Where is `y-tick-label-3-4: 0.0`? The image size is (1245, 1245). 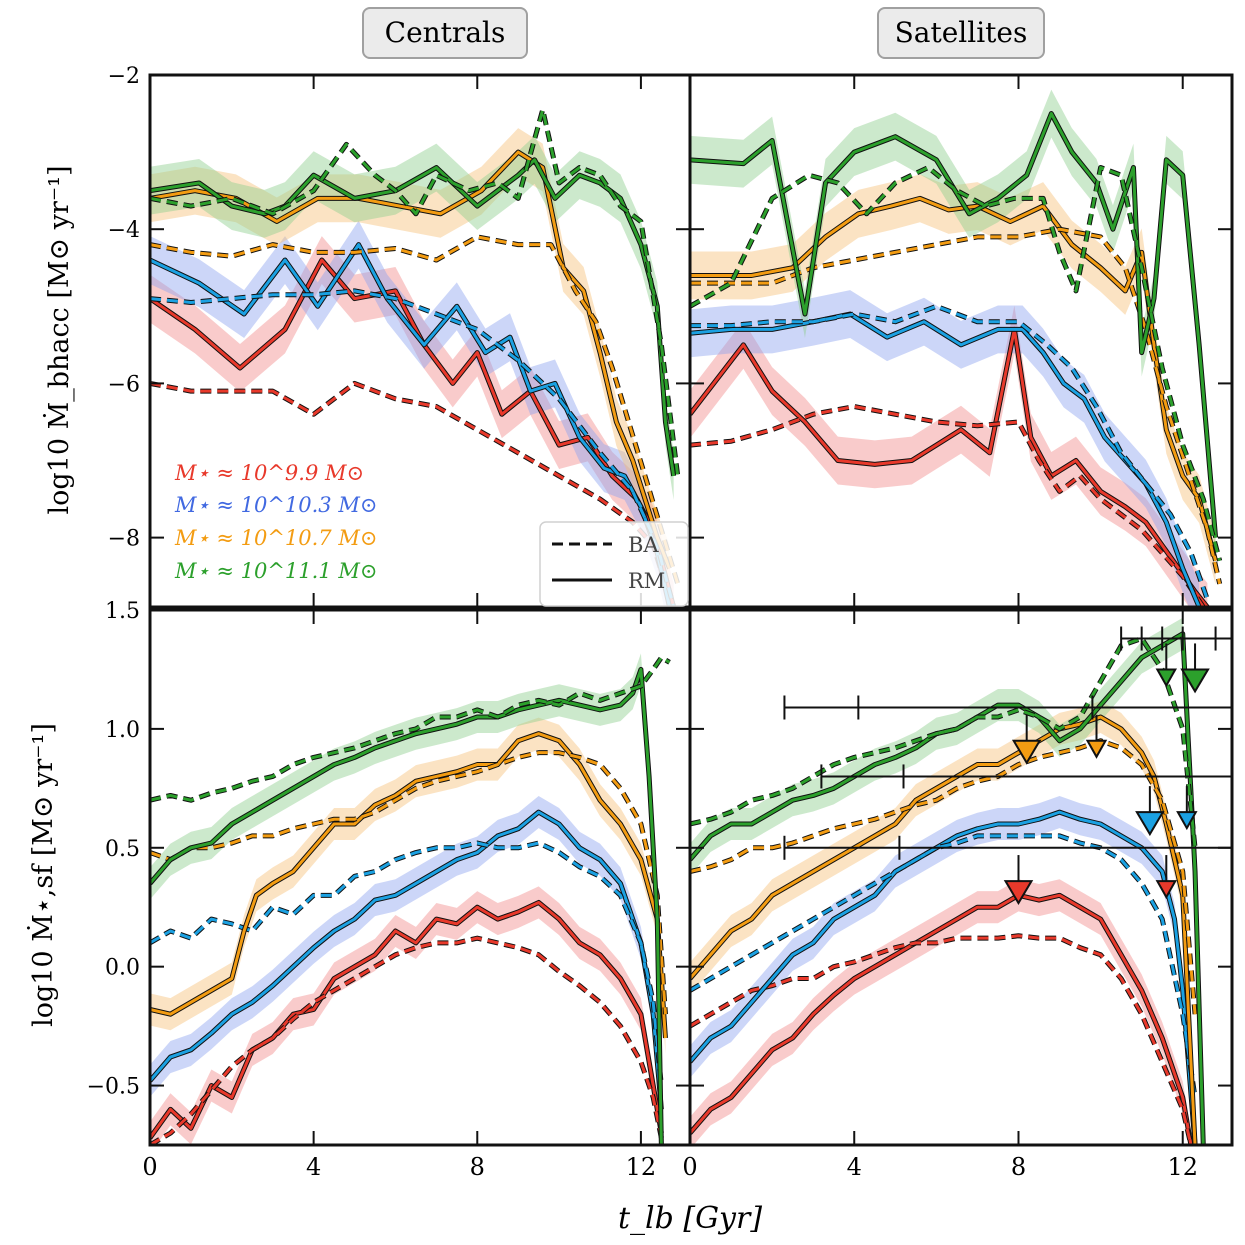 y-tick-label-3-4: 0.0 is located at coordinates (122, 968).